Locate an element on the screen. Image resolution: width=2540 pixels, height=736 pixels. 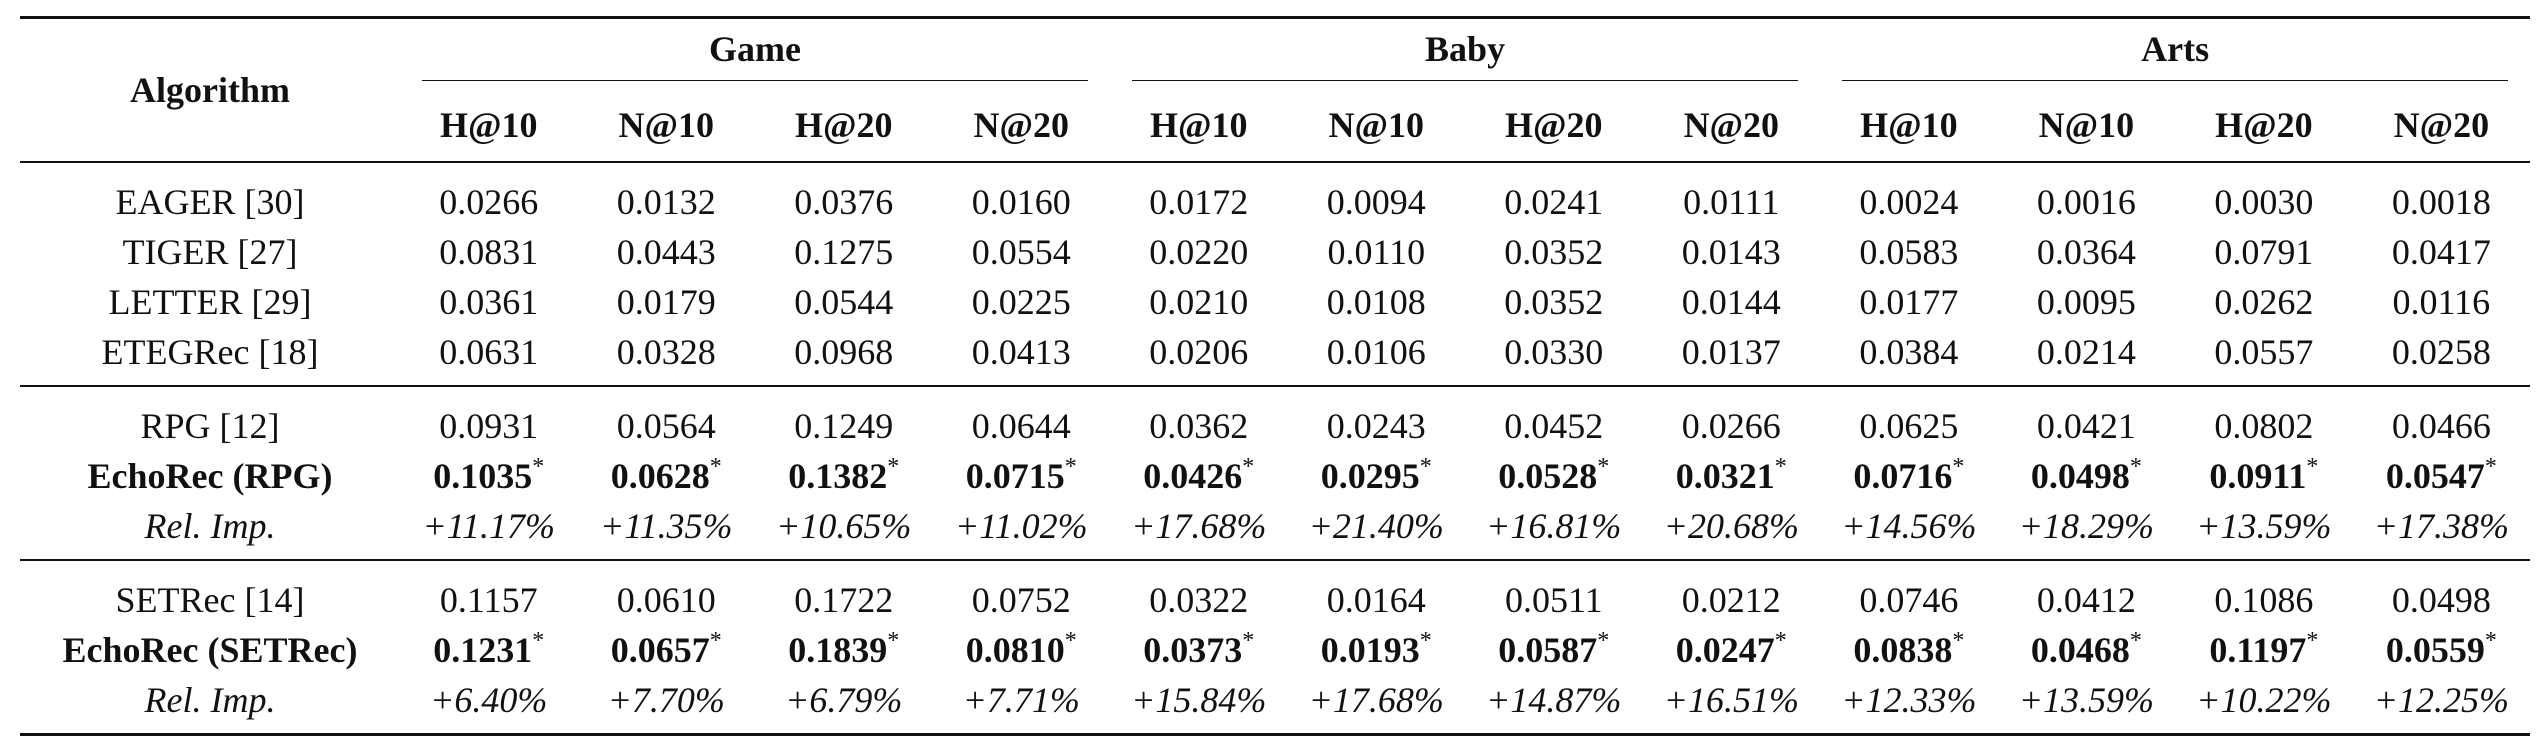
cell-value: 0.0193 is located at coordinates (1370, 650).